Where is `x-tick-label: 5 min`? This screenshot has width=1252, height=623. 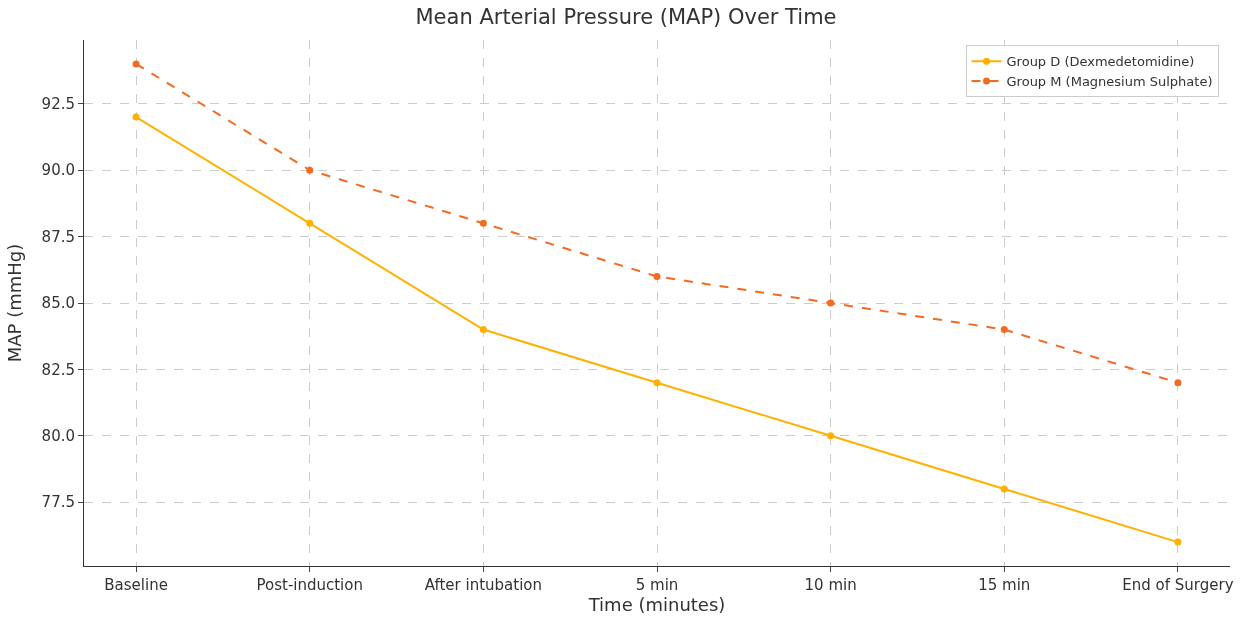 x-tick-label: 5 min is located at coordinates (657, 585).